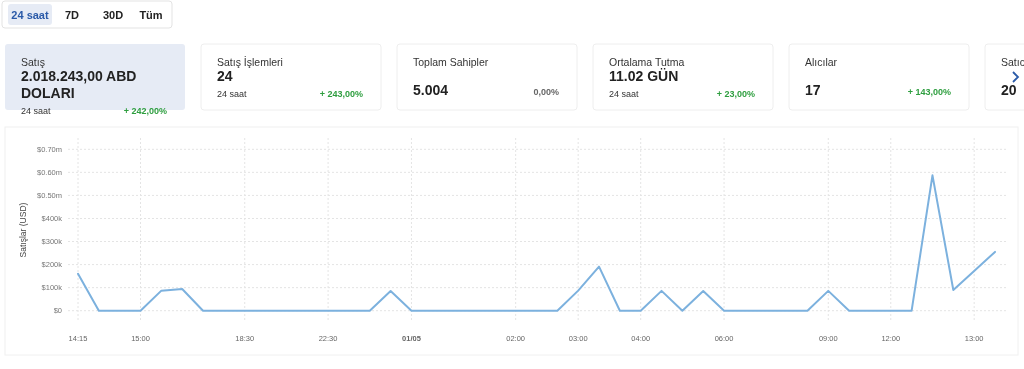 This screenshot has height=369, width=1024. Describe the element at coordinates (72, 14) in the screenshot. I see `text: 7D` at that location.